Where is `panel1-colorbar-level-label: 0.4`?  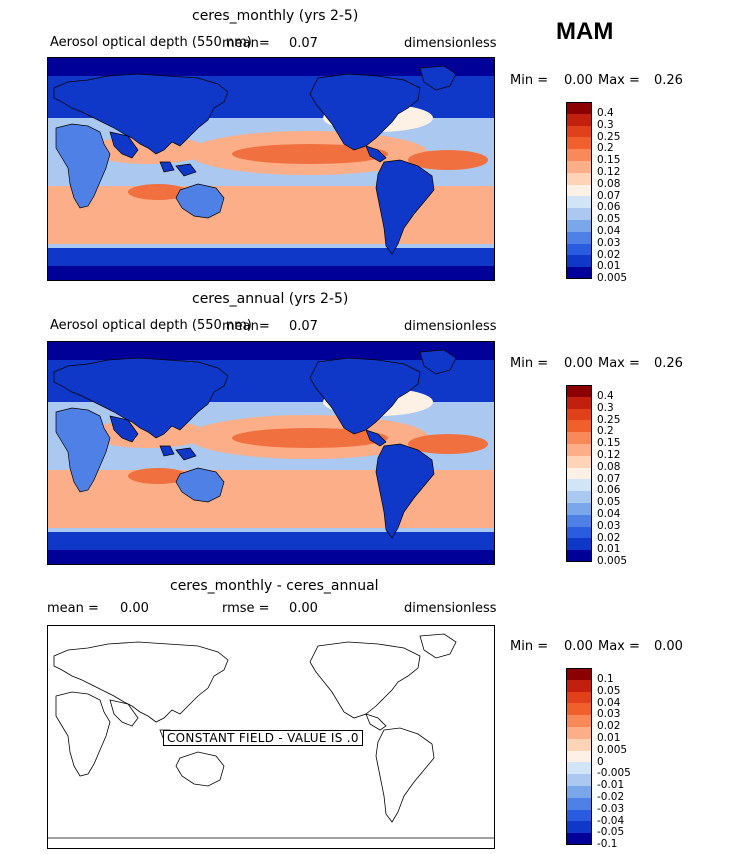 panel1-colorbar-level-label: 0.4 is located at coordinates (605, 112).